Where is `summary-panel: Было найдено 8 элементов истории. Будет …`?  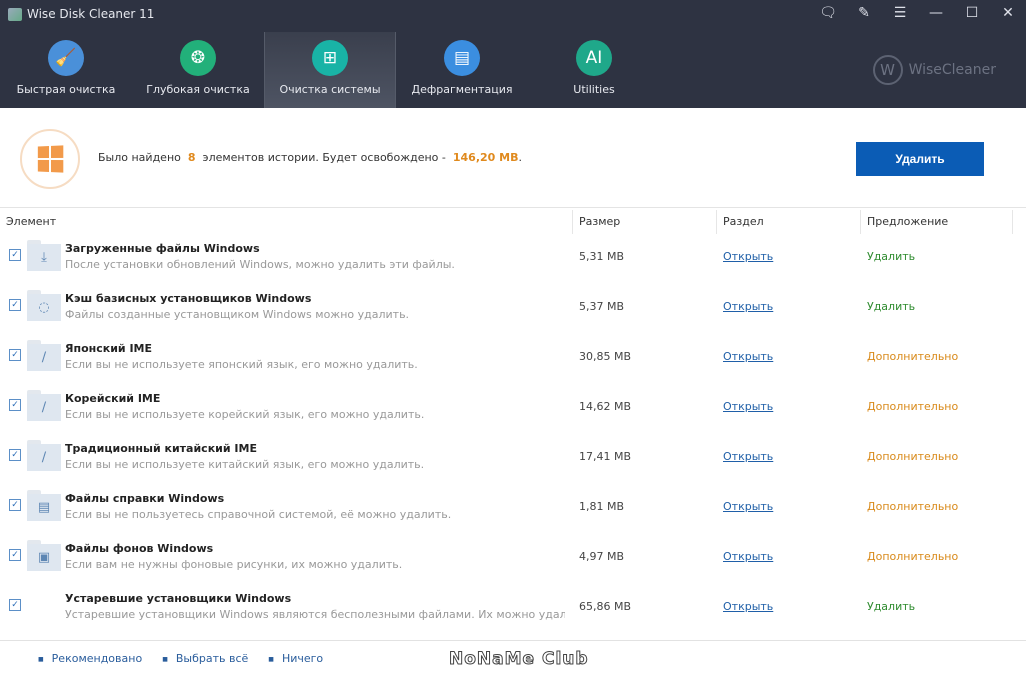
summary-panel: Было найдено 8 элементов истории. Будет … is located at coordinates (513, 158).